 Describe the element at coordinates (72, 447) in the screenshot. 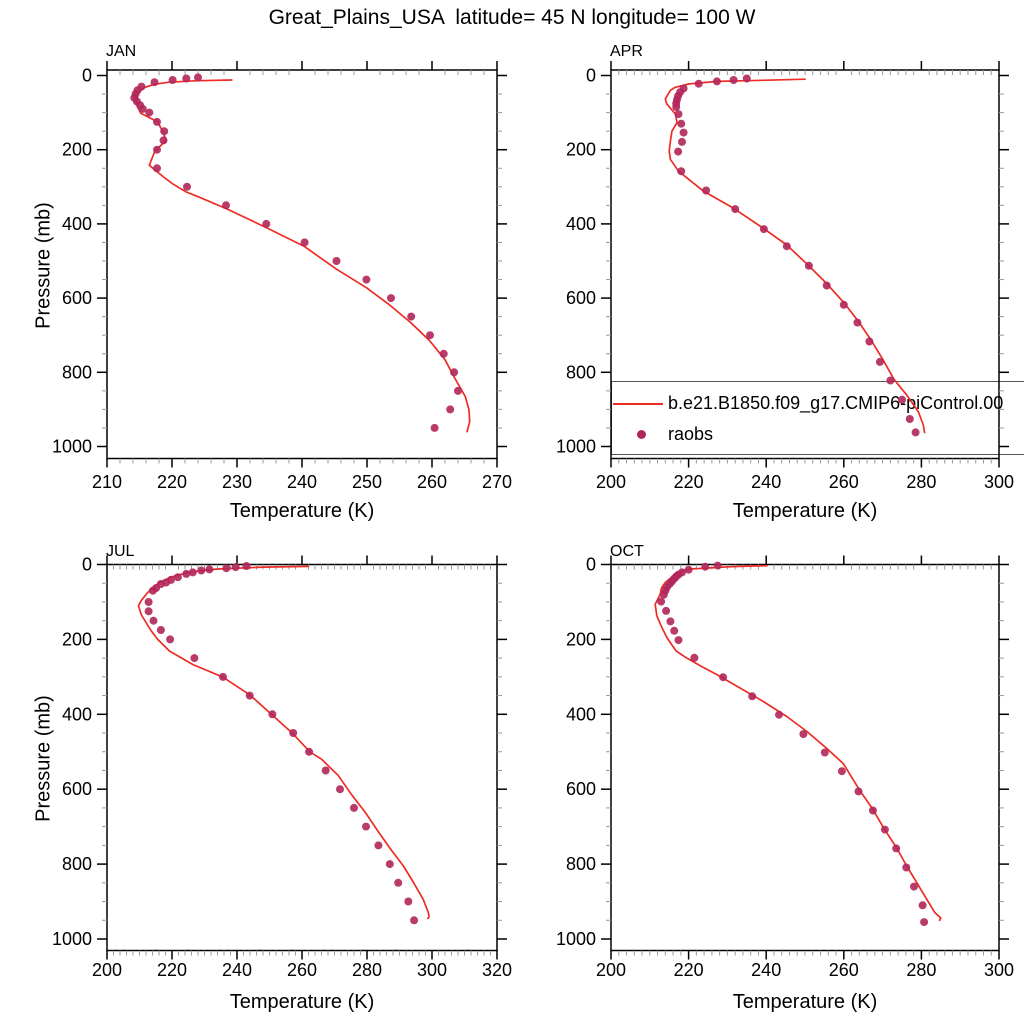

I see `jan-y-tick-label: 1000` at that location.